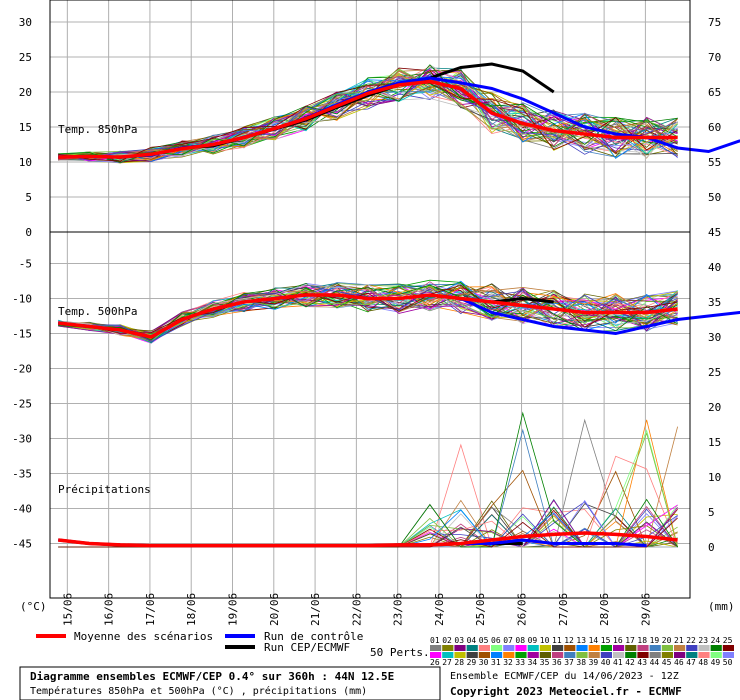  Describe the element at coordinates (711, 512) in the screenshot. I see `right-tick-label: 5` at that location.